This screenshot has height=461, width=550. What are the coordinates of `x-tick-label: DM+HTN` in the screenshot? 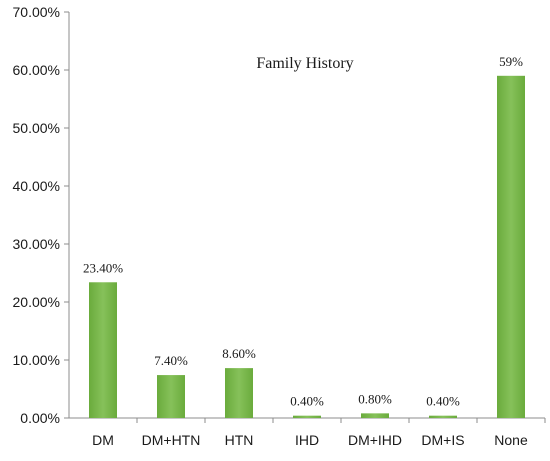 It's located at (171, 440).